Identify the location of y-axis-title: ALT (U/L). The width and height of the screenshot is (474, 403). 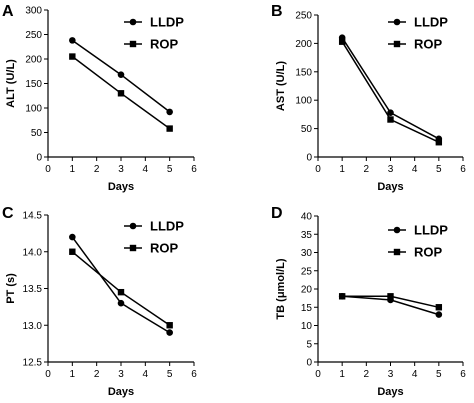
(11, 83).